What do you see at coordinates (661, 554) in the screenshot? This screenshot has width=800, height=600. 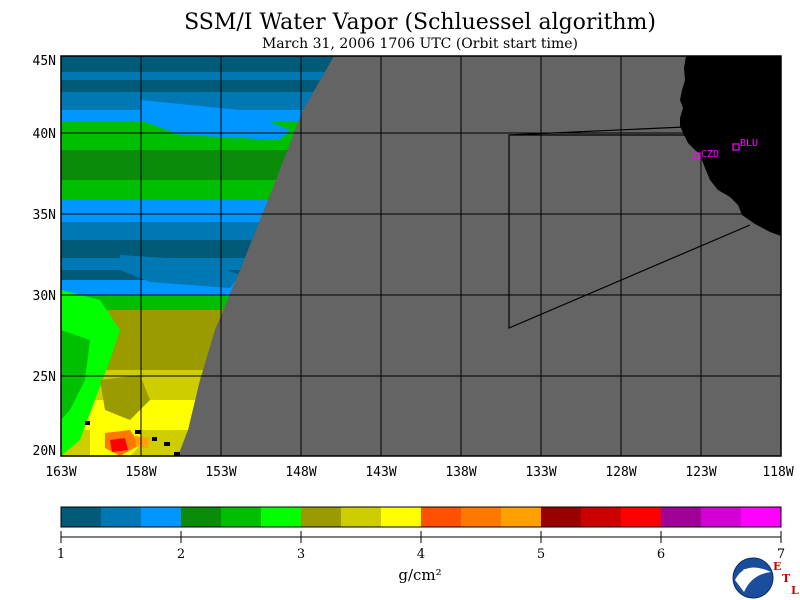 I see `colorbar-tick-label: 6` at bounding box center [661, 554].